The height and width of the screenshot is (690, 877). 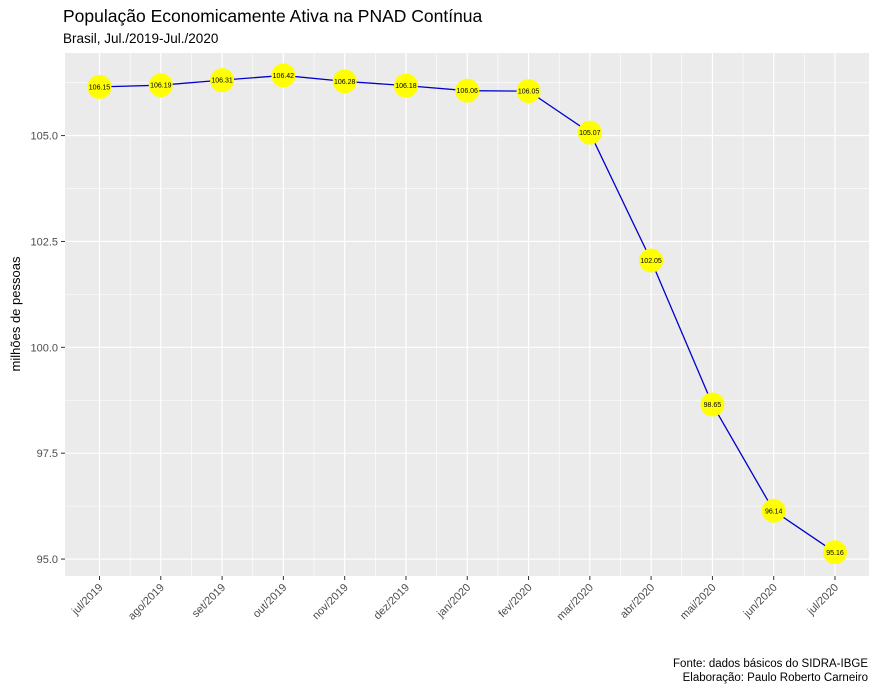 I want to click on y-axis-title: milhões de pessoas, so click(x=15, y=313).